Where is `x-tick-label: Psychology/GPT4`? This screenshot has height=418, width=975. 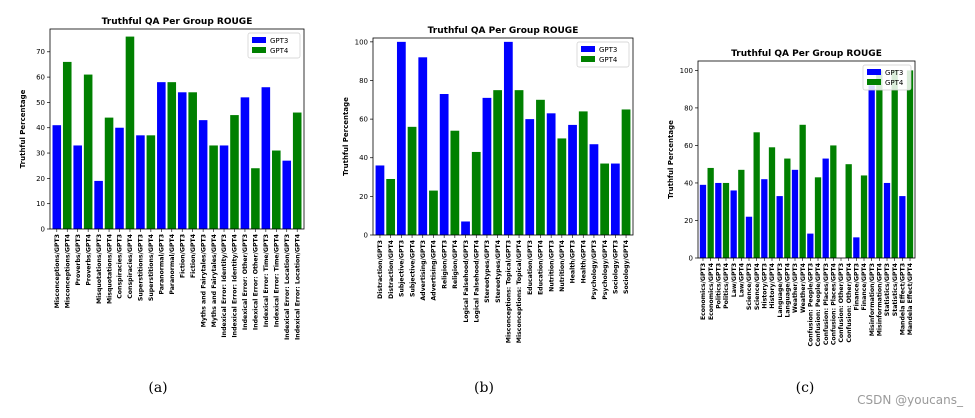
x-tick-label: Psychology/GPT4 is located at coordinates (605, 269).